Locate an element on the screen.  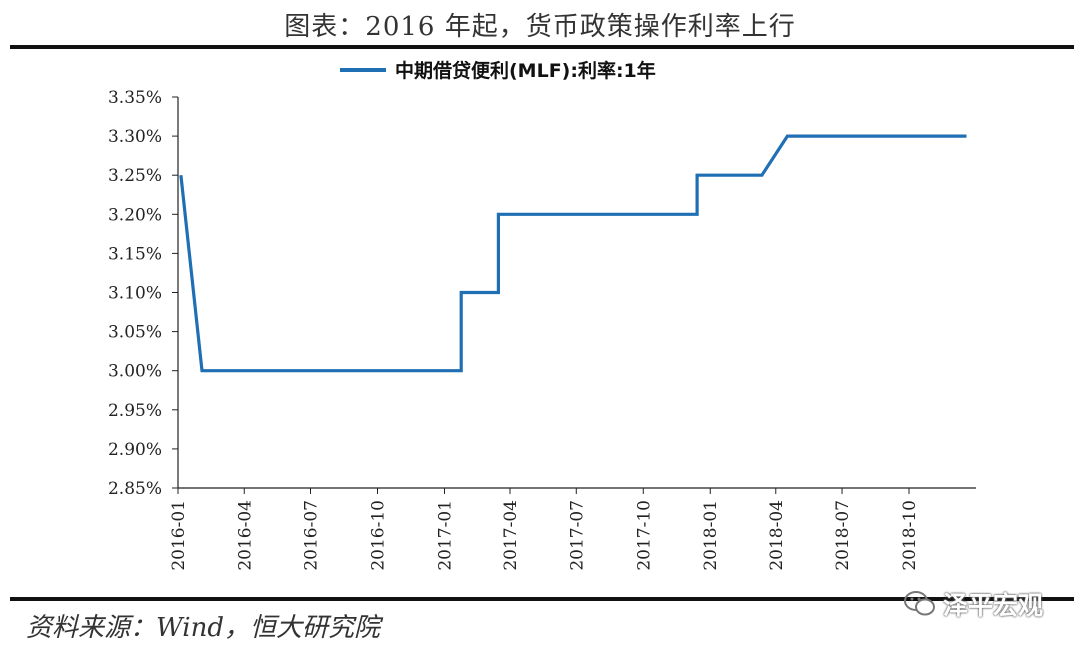
source-note: 资料来源：Wind，恒大研究院 is located at coordinates (203, 628).